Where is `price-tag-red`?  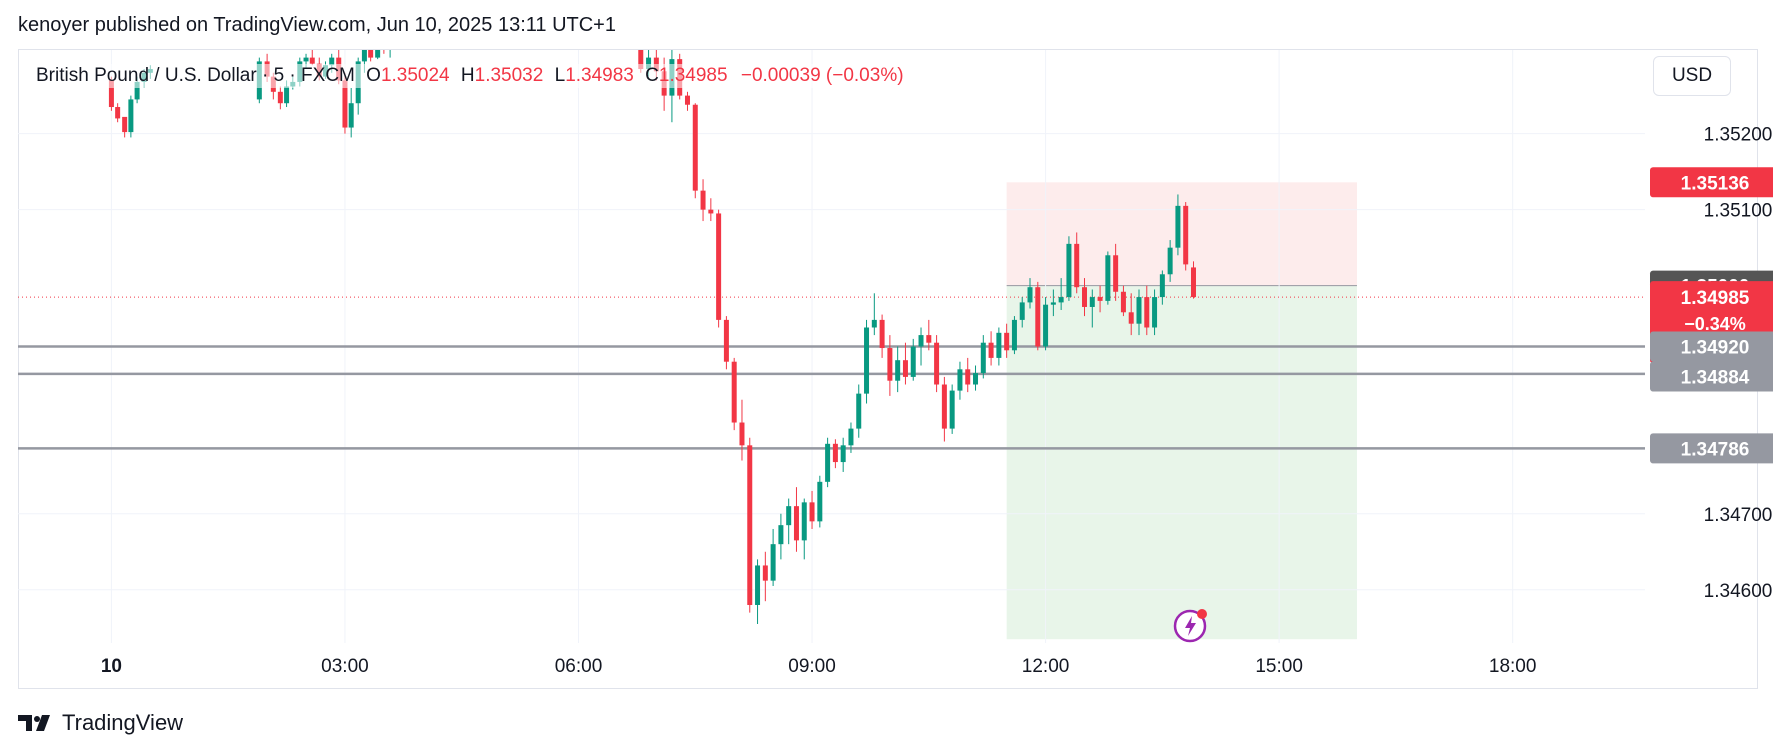 price-tag-red is located at coordinates (1711, 182).